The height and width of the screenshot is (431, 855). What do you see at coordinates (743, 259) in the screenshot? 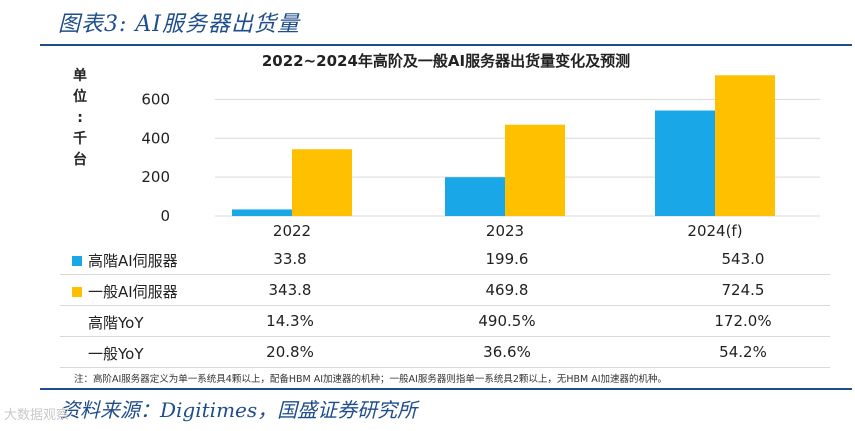
I see `table-cell: 543.0` at bounding box center [743, 259].